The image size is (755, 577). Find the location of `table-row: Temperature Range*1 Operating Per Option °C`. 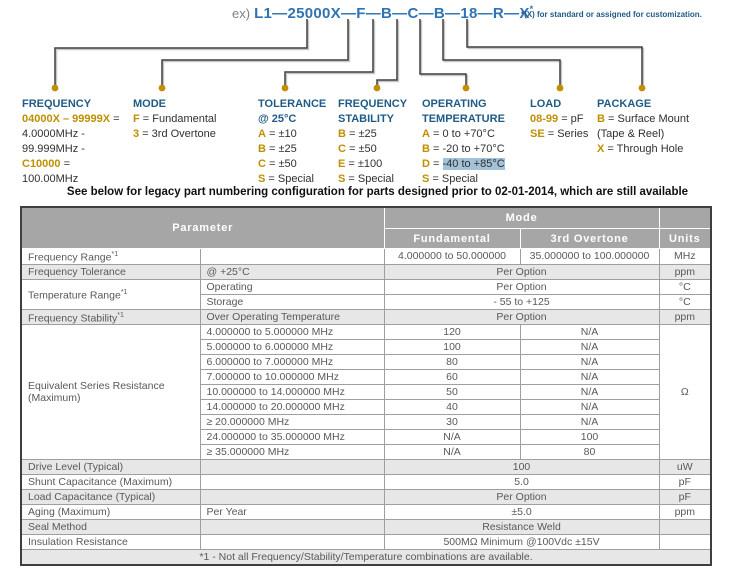

table-row: Temperature Range*1 Operating Per Option °C is located at coordinates (366, 294).